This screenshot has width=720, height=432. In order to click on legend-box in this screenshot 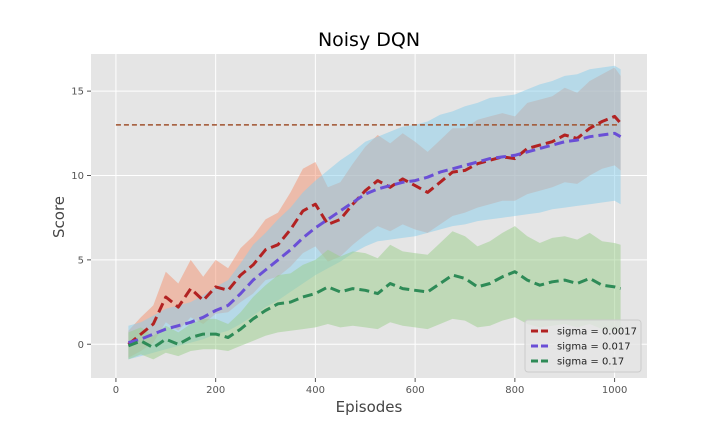, I will do `click(583, 346)`.